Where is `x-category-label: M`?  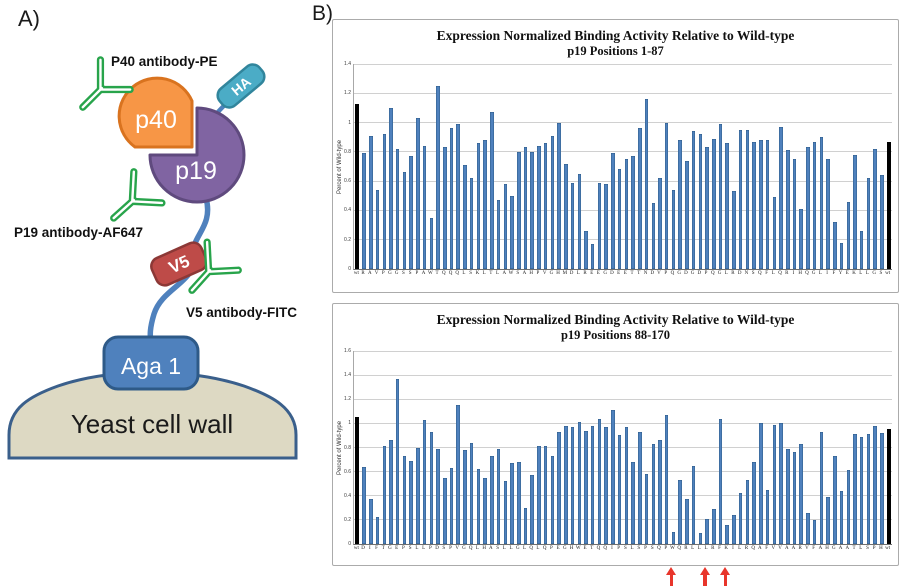 x-category-label: M is located at coordinates (565, 273).